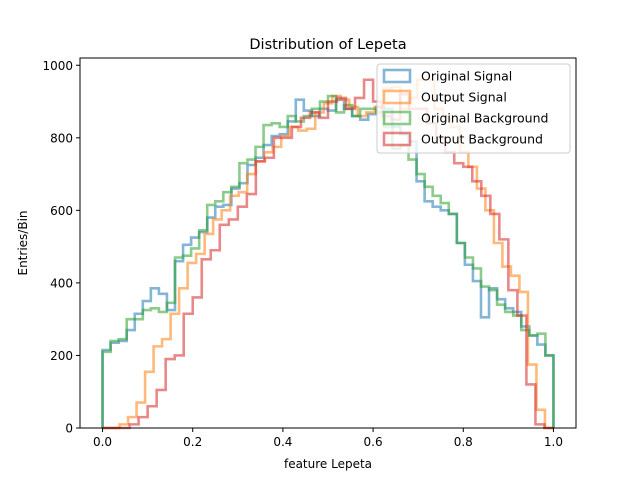  Describe the element at coordinates (328, 464) in the screenshot. I see `x-axis-label: feature Lepeta` at that location.